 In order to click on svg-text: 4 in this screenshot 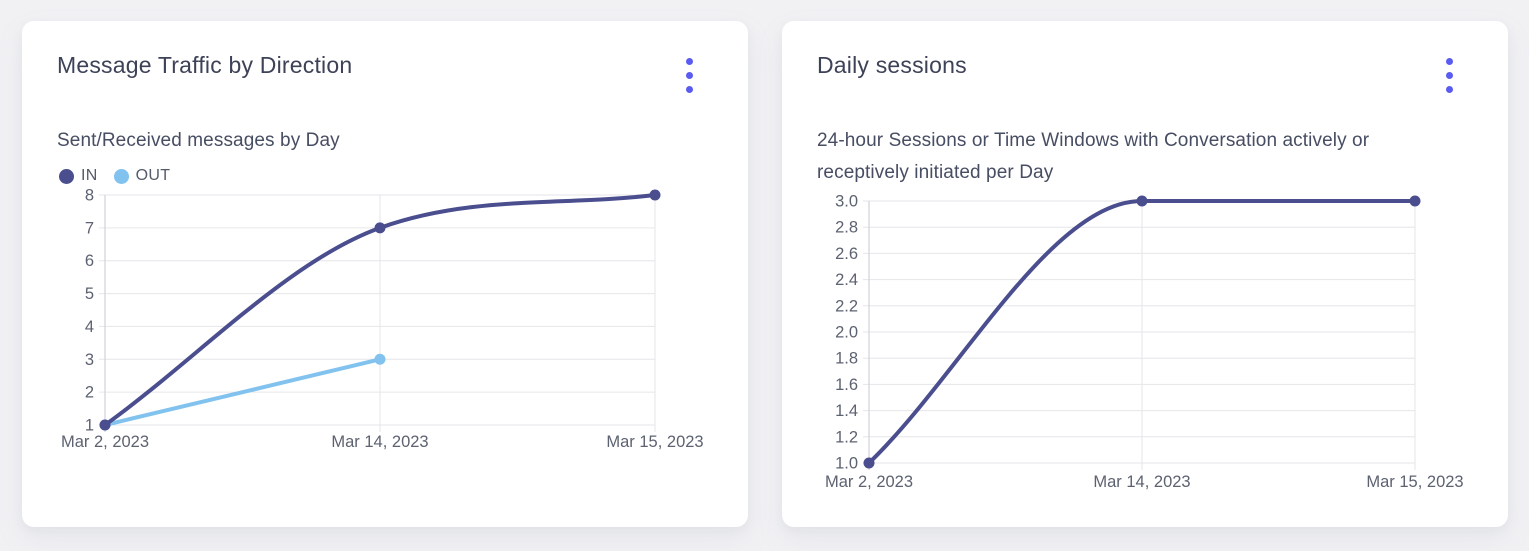, I will do `click(89, 327)`.